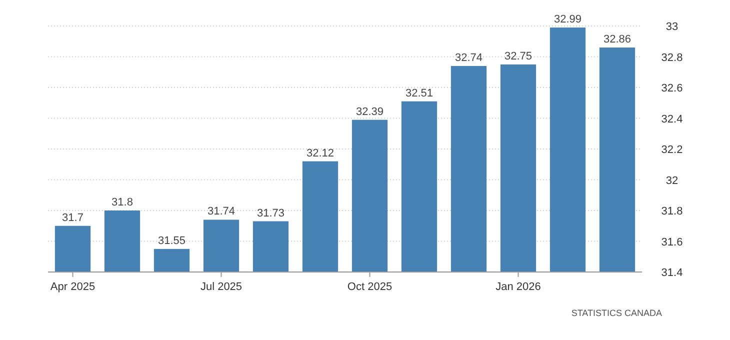 The width and height of the screenshot is (730, 340). What do you see at coordinates (518, 56) in the screenshot?
I see `data-label: 32.75` at bounding box center [518, 56].